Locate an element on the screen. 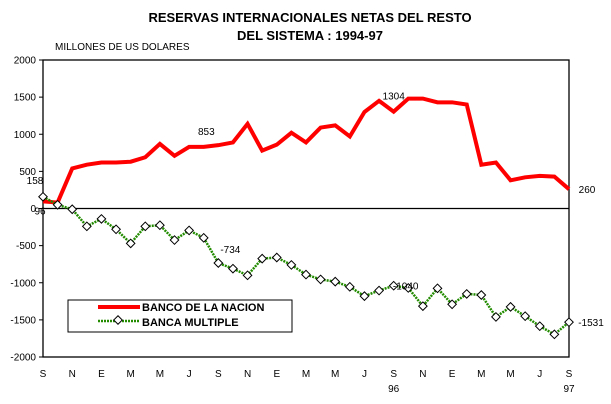 The height and width of the screenshot is (404, 611). data-label: -734 is located at coordinates (230, 250).